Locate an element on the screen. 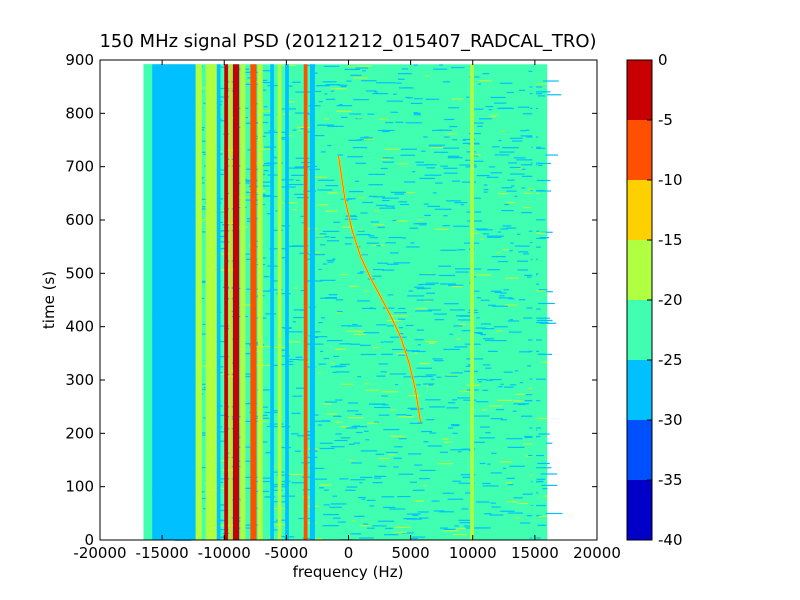  y-tick-label: 0 is located at coordinates (89, 540).